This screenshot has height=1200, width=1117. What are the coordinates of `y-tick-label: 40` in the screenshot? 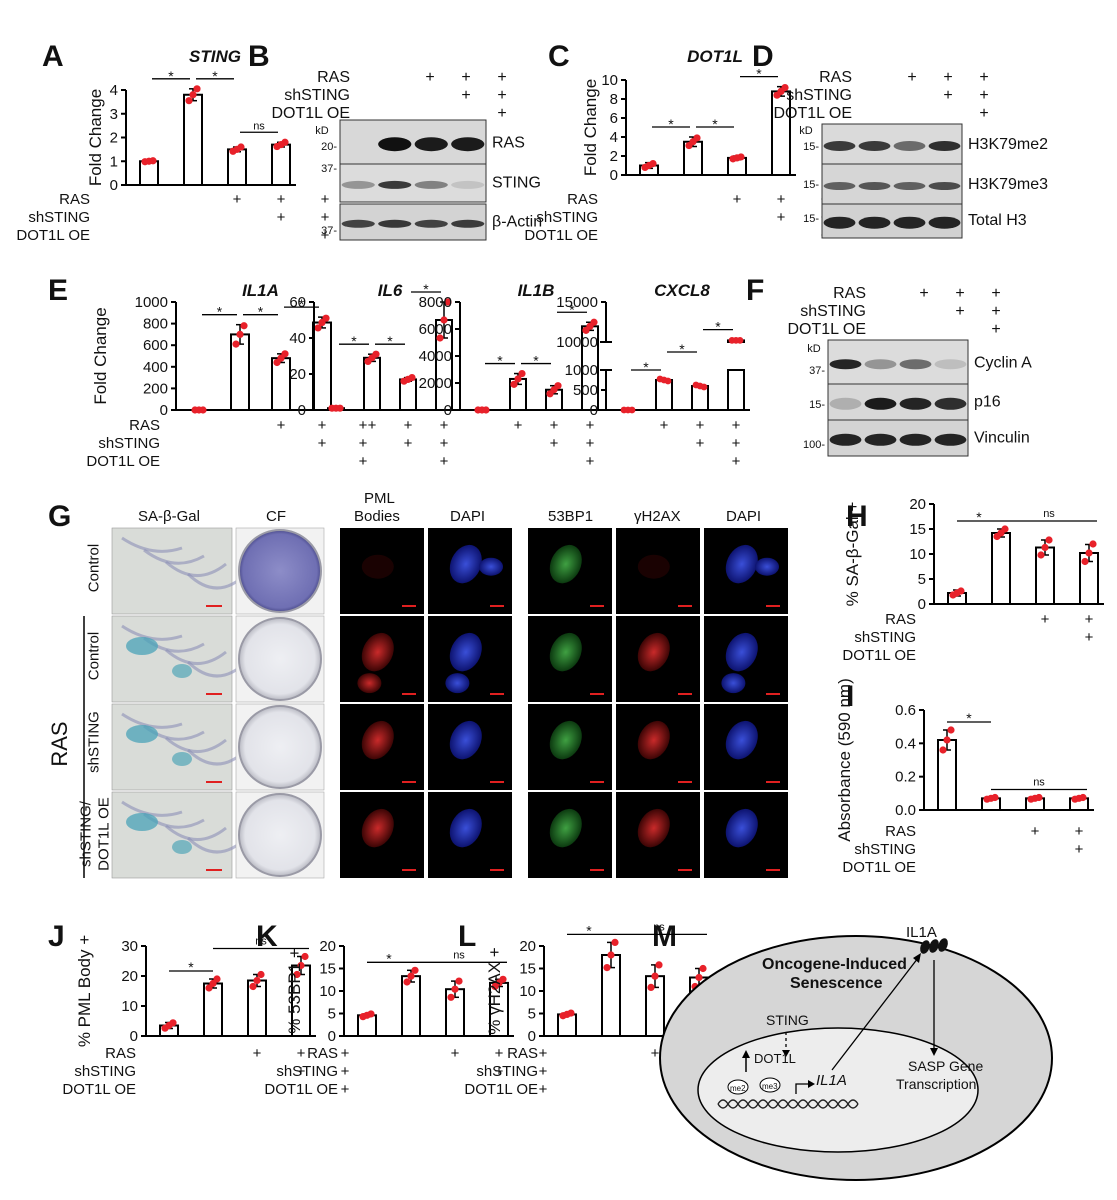 It's located at (297, 338).